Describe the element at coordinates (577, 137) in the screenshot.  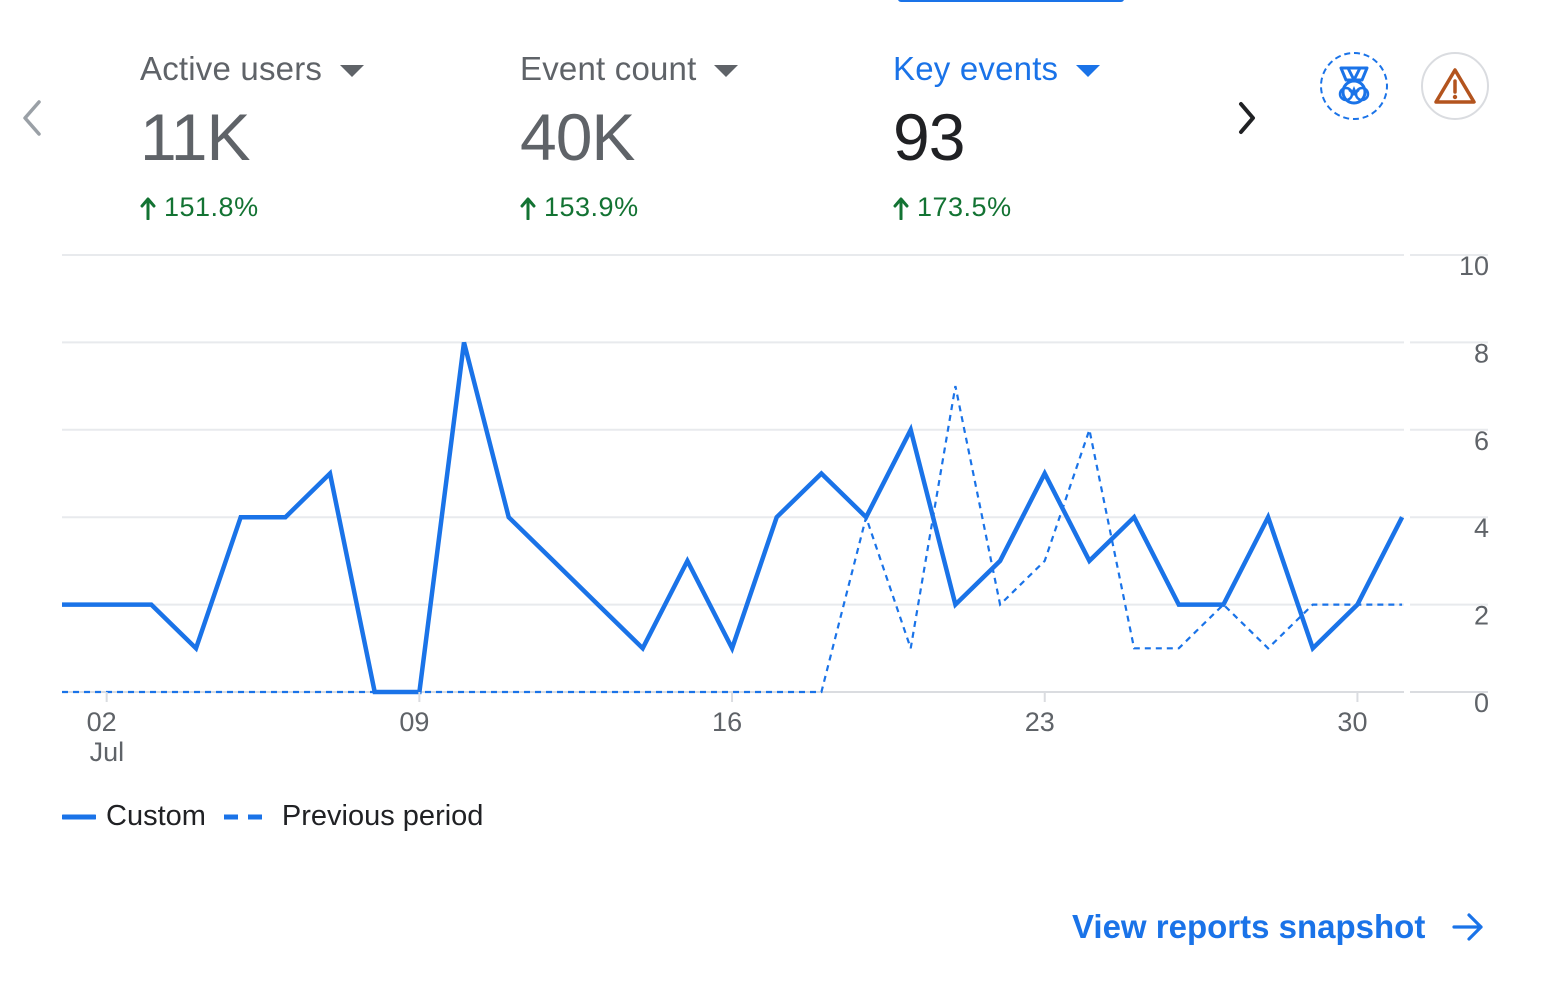
I see `metric-value: 40K` at that location.